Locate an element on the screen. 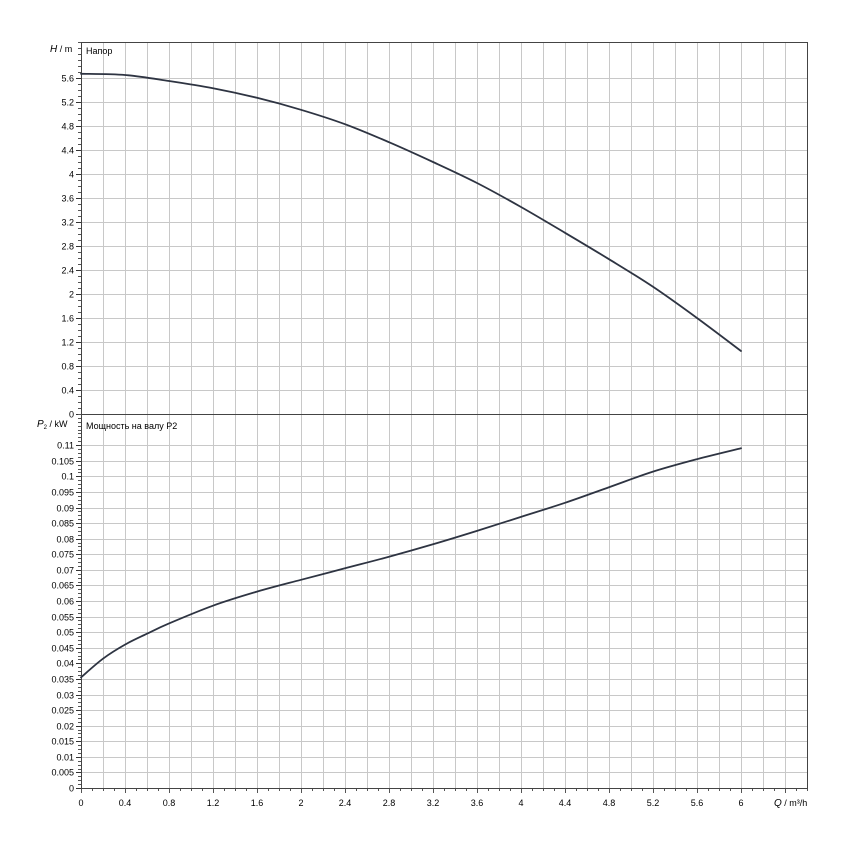 This screenshot has width=850, height=855. power-y-tick-label: 0.05 is located at coordinates (65, 633).